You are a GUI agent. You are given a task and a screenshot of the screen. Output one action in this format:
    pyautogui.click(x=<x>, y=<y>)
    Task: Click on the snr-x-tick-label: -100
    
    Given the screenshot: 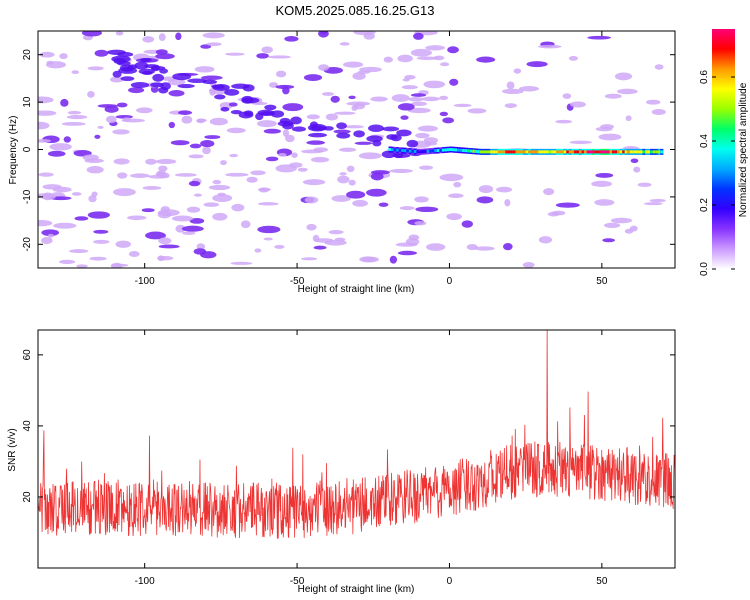 What is the action you would take?
    pyautogui.click(x=145, y=581)
    